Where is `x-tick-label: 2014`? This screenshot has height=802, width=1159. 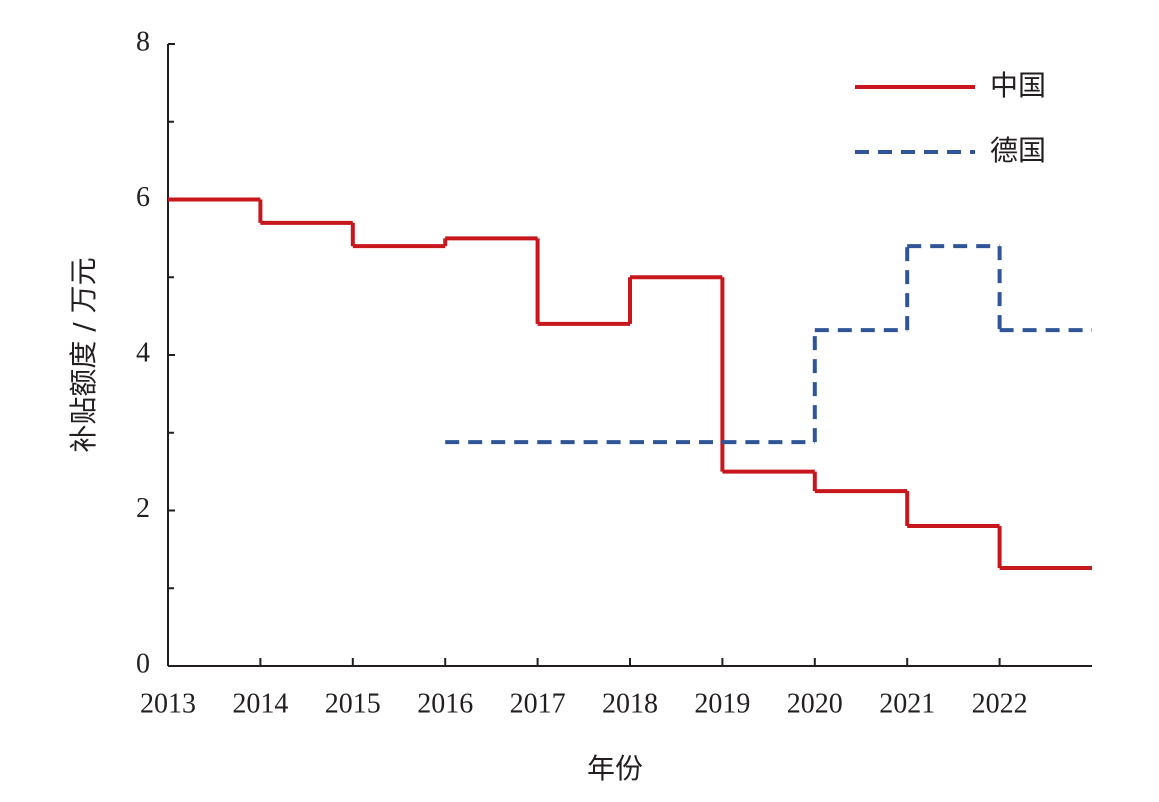 x-tick-label: 2014 is located at coordinates (260, 703).